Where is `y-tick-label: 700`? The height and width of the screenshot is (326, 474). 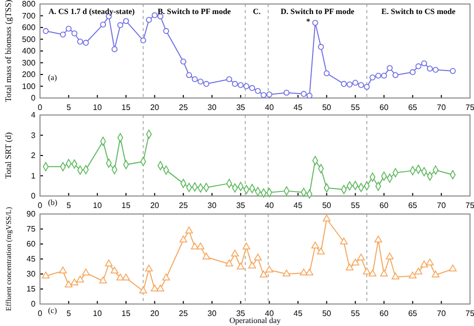 y-tick-label: 700 is located at coordinates (29, 15).